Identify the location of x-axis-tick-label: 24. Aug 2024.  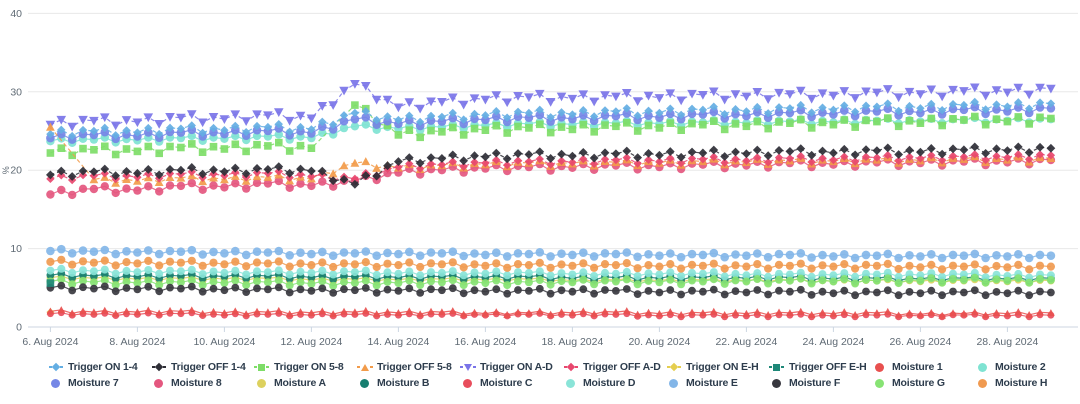
(833, 342).